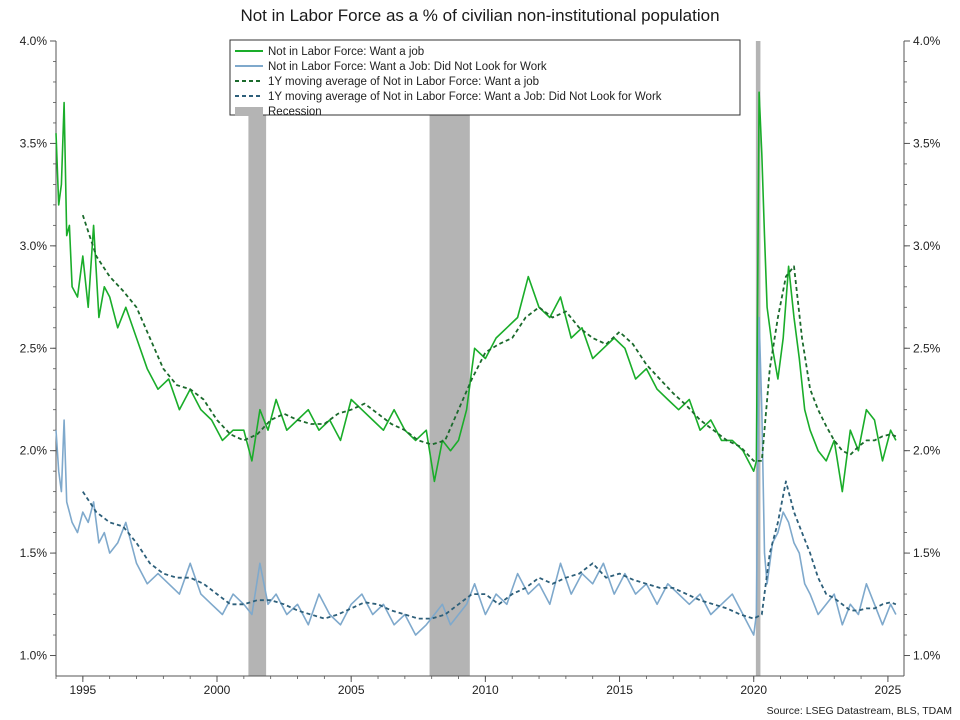 The width and height of the screenshot is (960, 720). What do you see at coordinates (34, 41) in the screenshot?
I see `y-tick-label-left: 4.0%` at bounding box center [34, 41].